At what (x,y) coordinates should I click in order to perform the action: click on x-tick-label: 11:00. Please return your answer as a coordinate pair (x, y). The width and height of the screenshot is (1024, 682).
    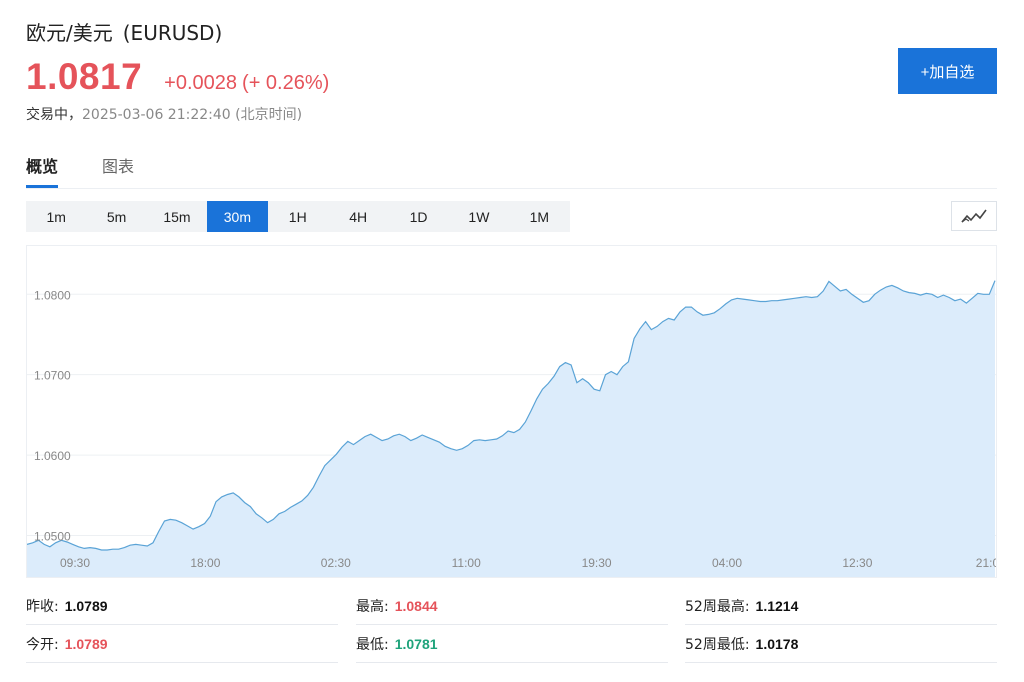
    Looking at the image, I should click on (466, 563).